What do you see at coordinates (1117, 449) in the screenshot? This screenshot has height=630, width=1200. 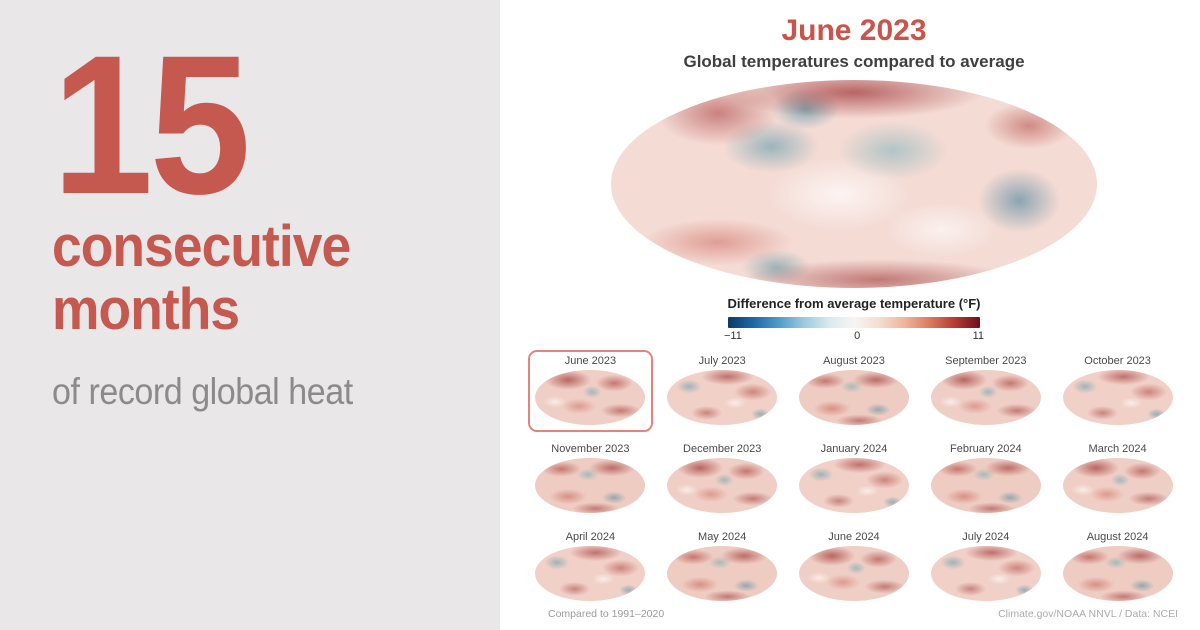 I see `month-label: March 2024` at bounding box center [1117, 449].